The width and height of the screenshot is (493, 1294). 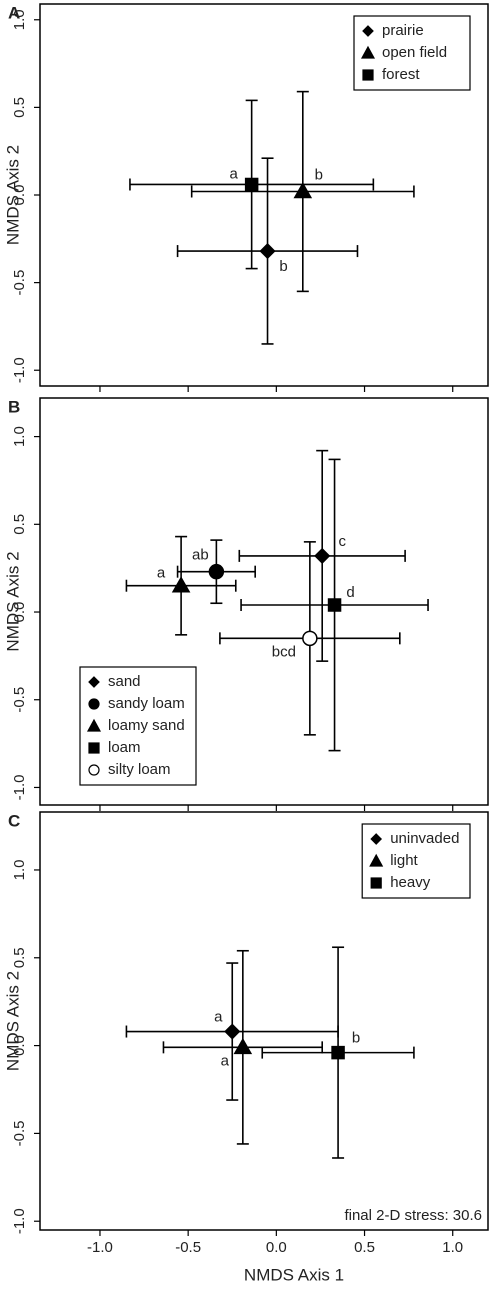 What do you see at coordinates (401, 74) in the screenshot?
I see `legend-label: forest` at bounding box center [401, 74].